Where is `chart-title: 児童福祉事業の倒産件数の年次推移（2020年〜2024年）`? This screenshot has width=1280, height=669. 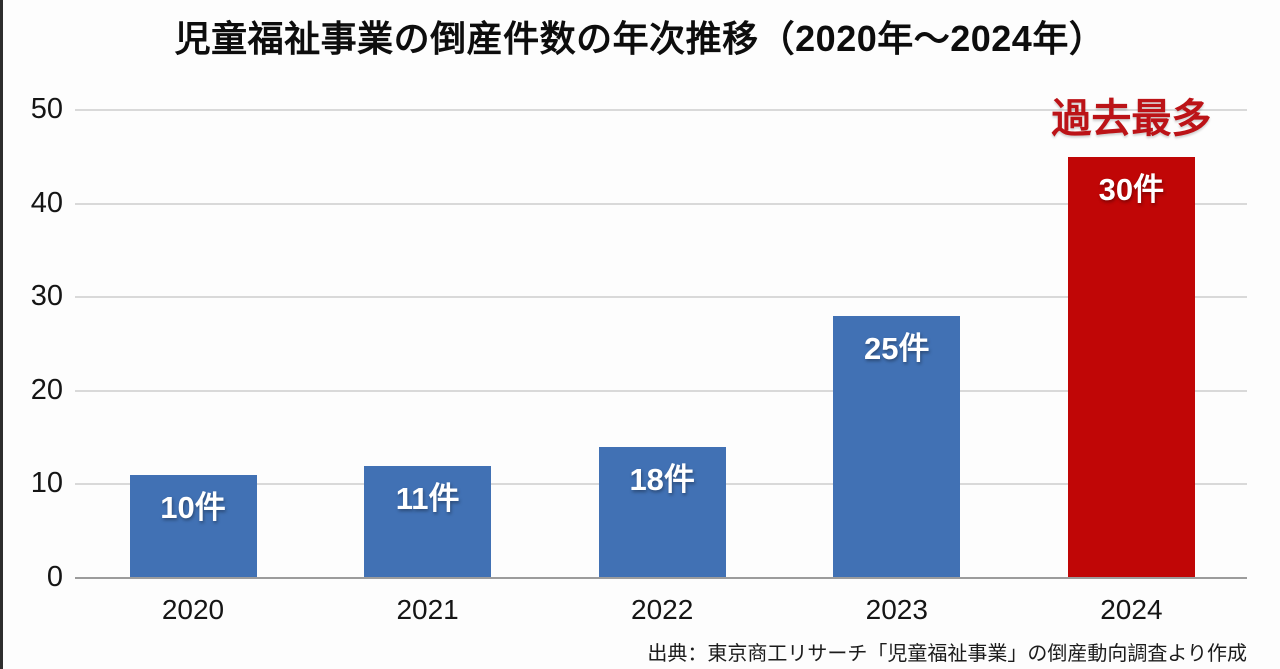
chart-title: 児童福祉事業の倒産件数の年次推移（2020年〜2024年） is located at coordinates (640, 38).